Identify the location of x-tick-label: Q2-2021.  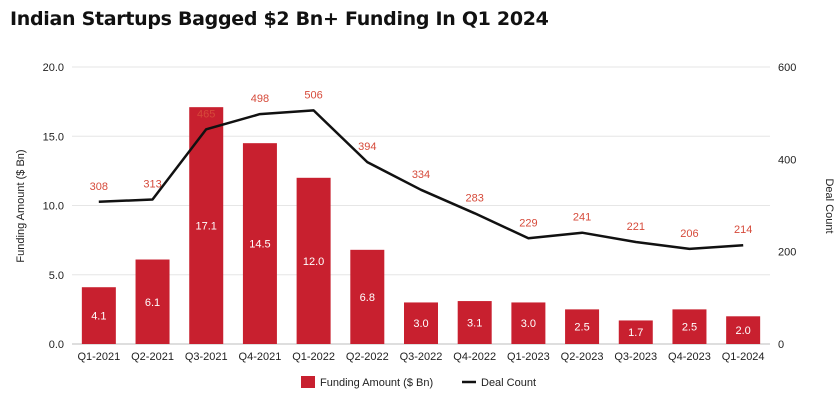
(152, 357).